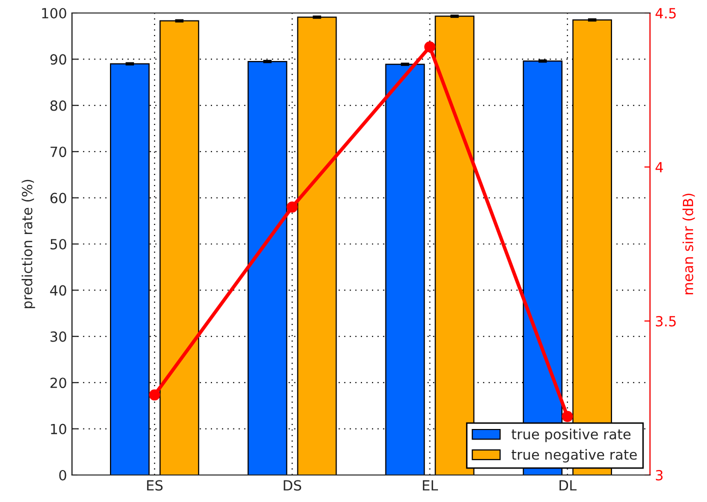 The height and width of the screenshot is (502, 707). I want to click on y-tick-label: 10, so click(58, 429).